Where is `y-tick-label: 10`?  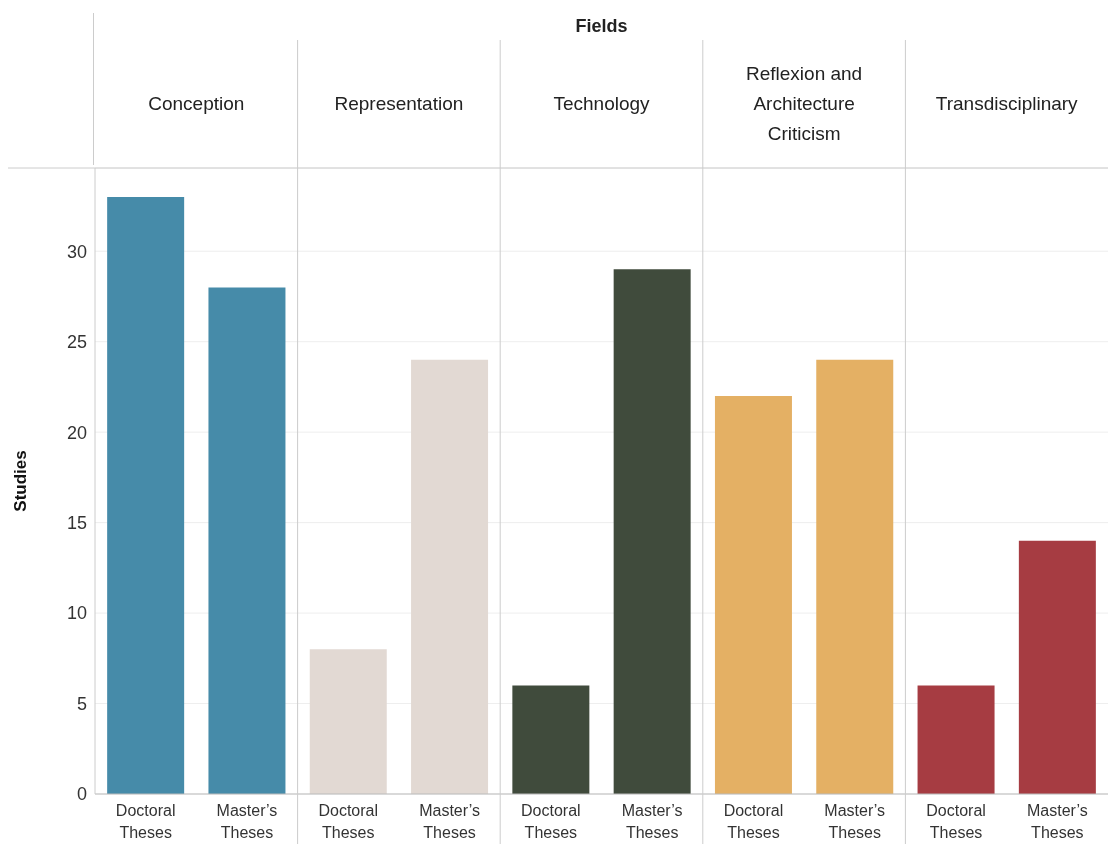 y-tick-label: 10 is located at coordinates (76, 613).